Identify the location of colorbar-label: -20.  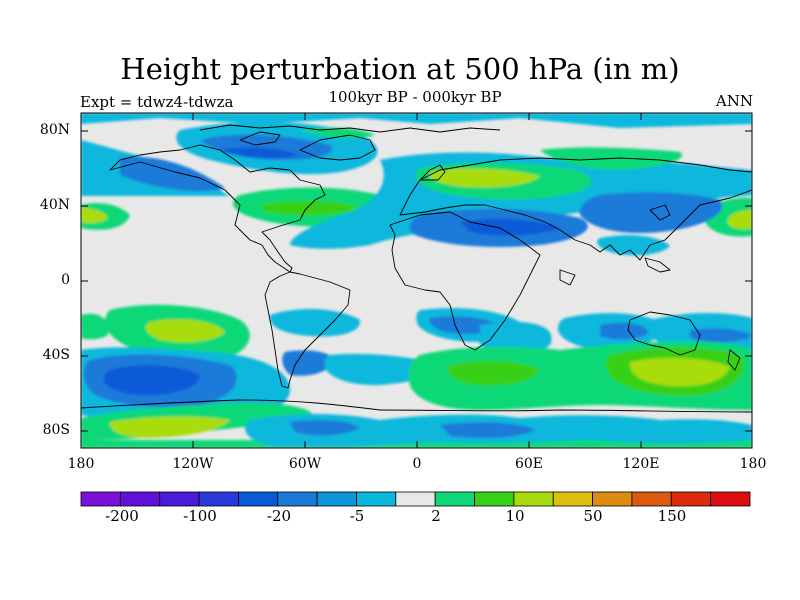
(279, 516).